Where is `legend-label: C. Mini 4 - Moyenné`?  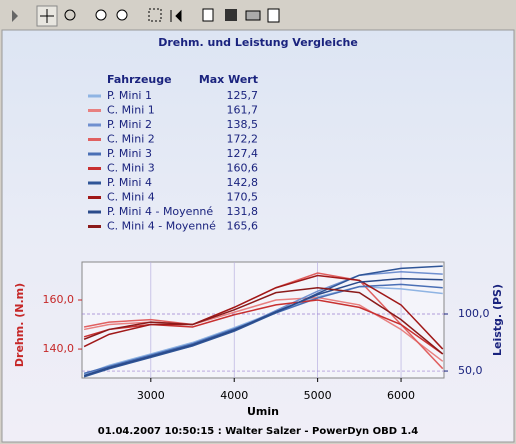
legend-label: C. Mini 4 - Moyenné is located at coordinates (161, 226).